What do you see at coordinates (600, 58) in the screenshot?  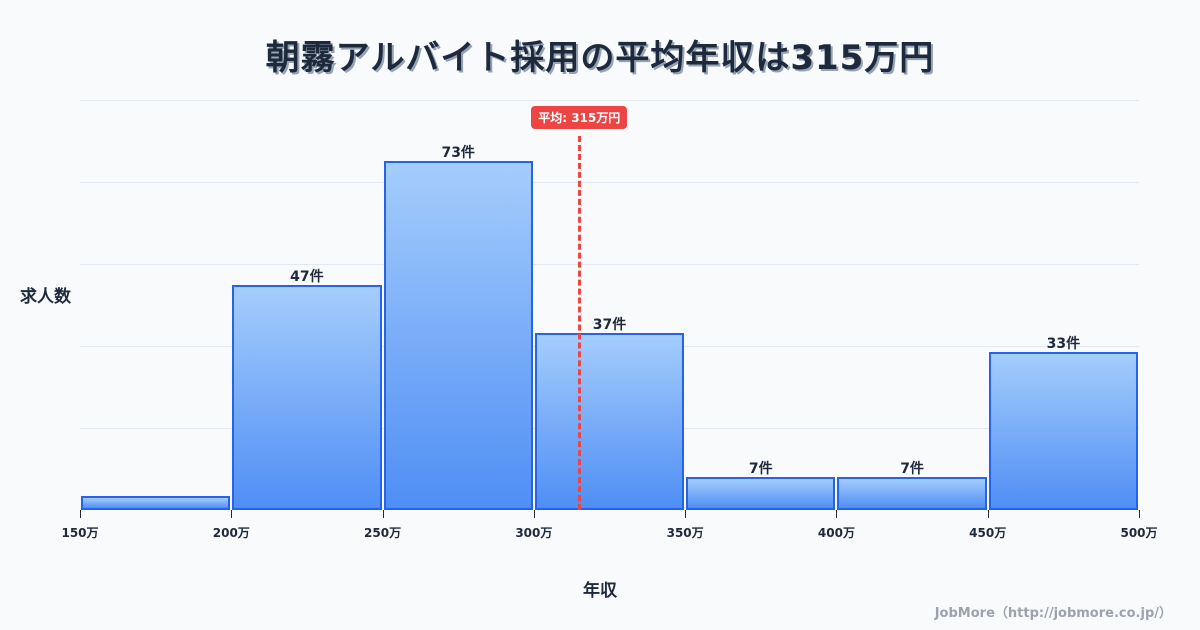 I see `chart-title: 朝霧アルバイト採用の平均年収は315万円` at bounding box center [600, 58].